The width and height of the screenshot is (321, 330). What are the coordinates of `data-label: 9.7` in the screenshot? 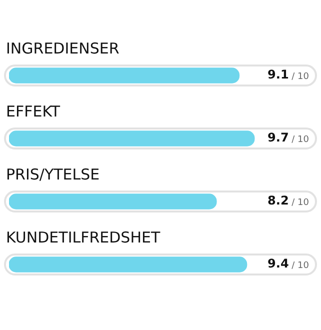 It's located at (278, 137).